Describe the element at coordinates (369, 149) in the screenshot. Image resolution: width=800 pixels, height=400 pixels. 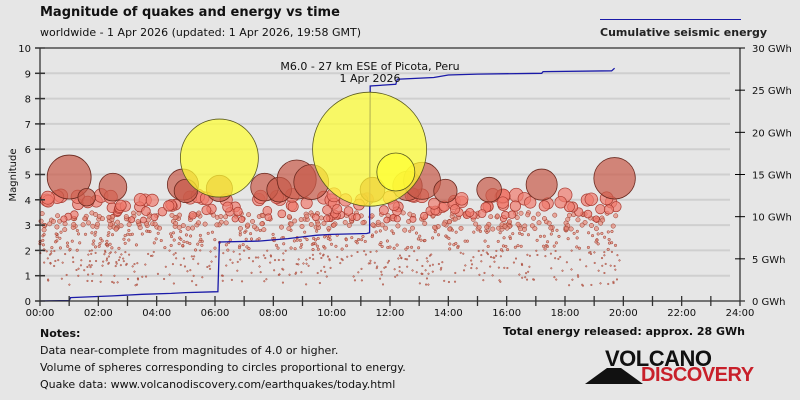
I see `highlighted-quake-bubble` at that location.